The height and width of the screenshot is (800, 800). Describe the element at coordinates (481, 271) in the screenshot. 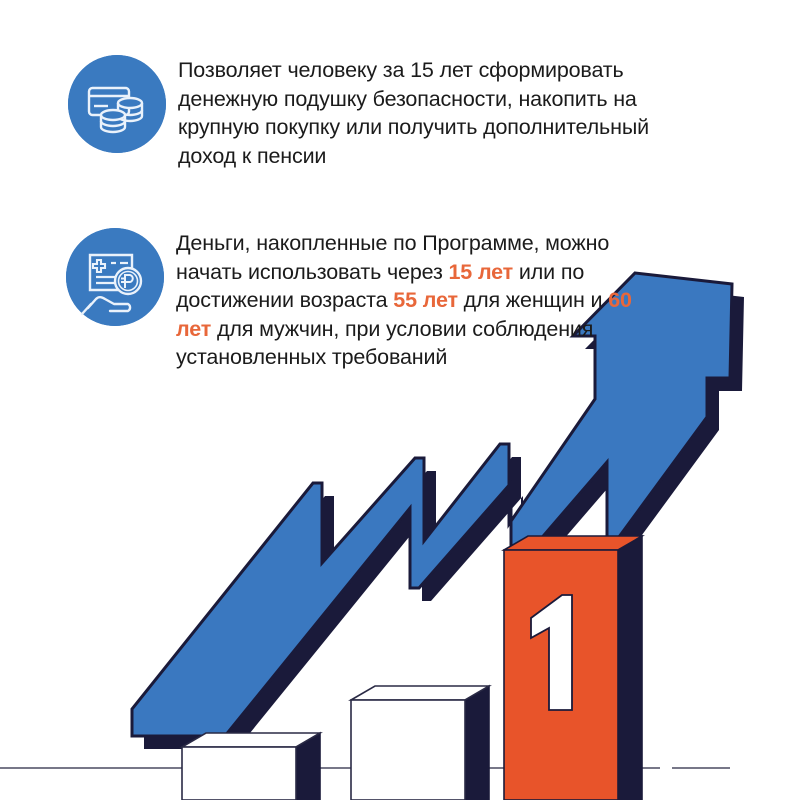

I see `bullet-text-2-highlight-15-years: 15 лет` at that location.